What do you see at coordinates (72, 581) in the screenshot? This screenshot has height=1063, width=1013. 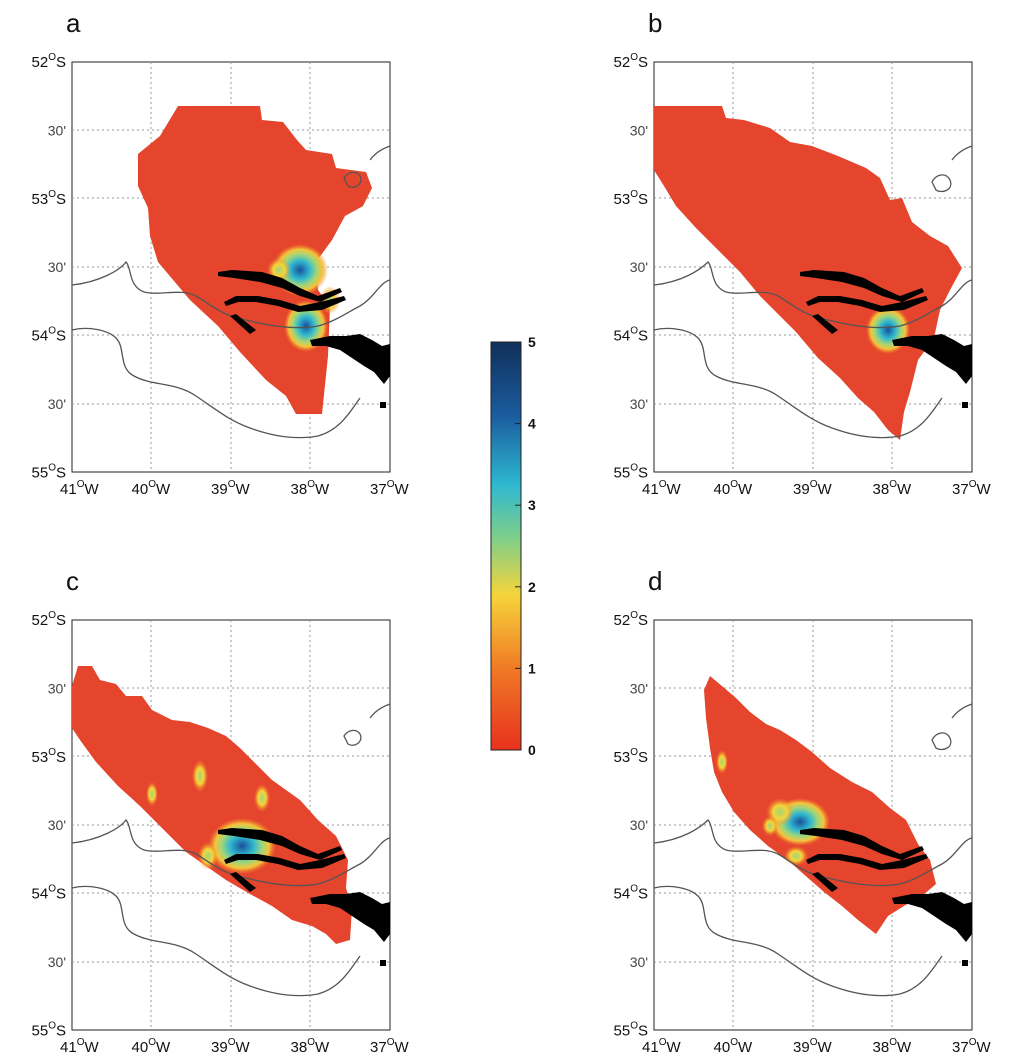 I see `panel-letter-c: c` at bounding box center [72, 581].